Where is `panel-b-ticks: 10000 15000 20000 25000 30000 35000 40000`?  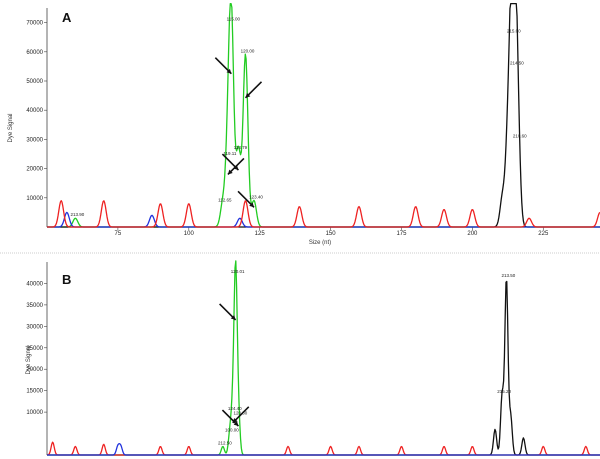 panel-b-ticks: 10000 15000 20000 25000 30000 35000 40000 is located at coordinates (36, 348).